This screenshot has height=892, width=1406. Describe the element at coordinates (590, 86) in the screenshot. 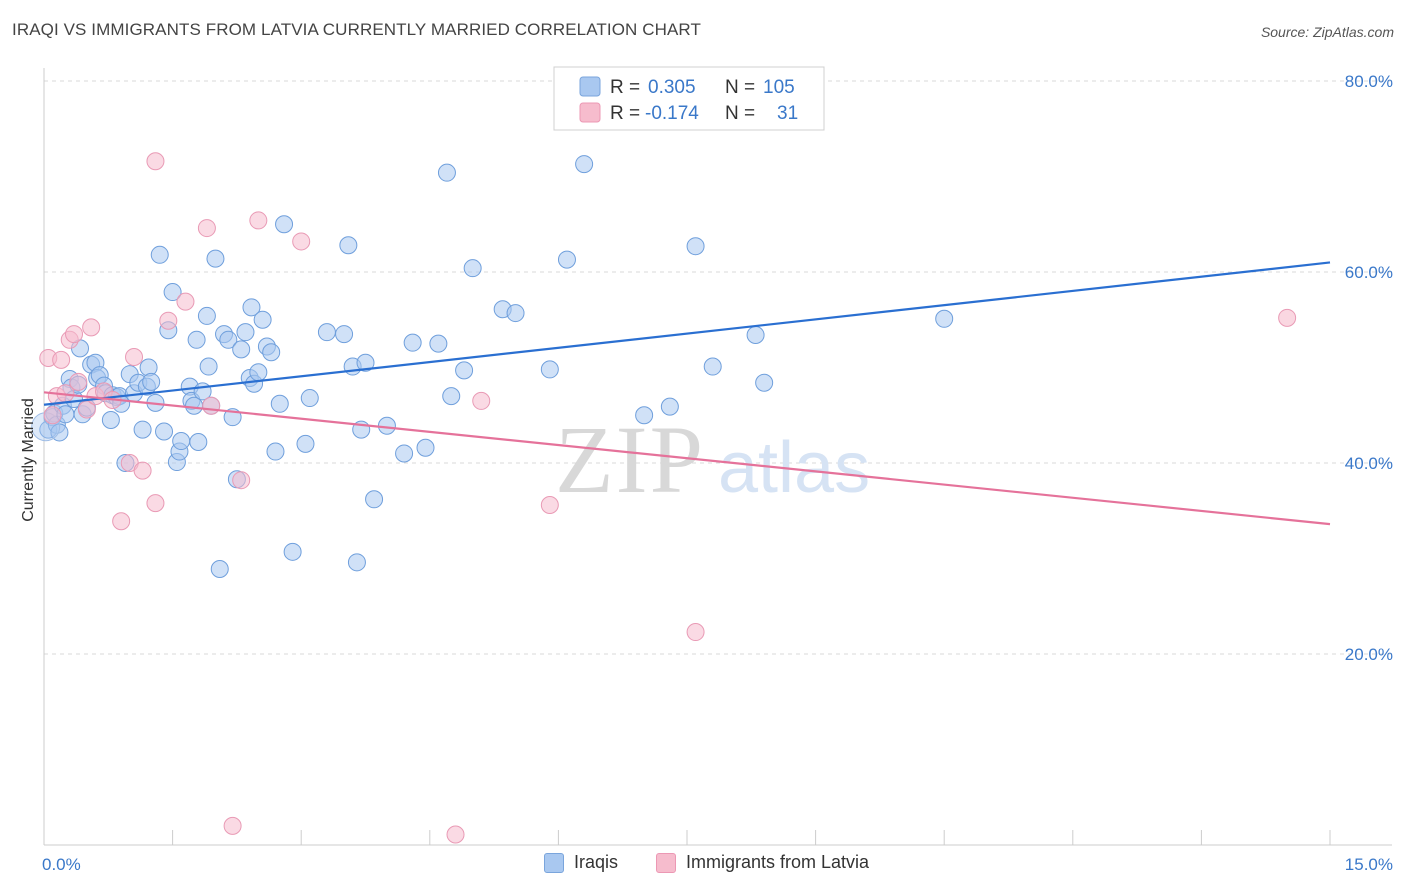

I see `legend-swatch-iraqis` at that location.